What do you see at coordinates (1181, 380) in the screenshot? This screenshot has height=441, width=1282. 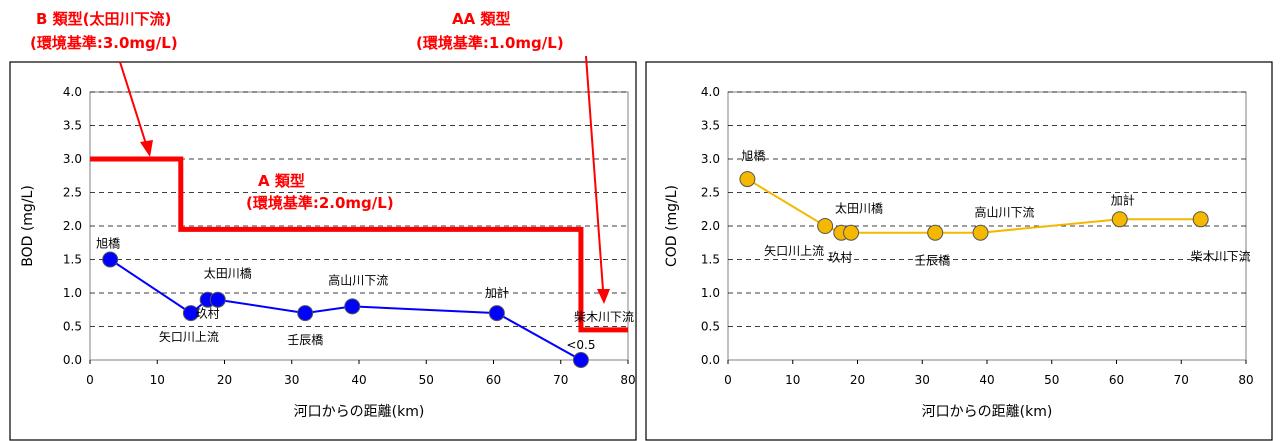 I see `cod-x-tick-label: 70` at bounding box center [1181, 380].